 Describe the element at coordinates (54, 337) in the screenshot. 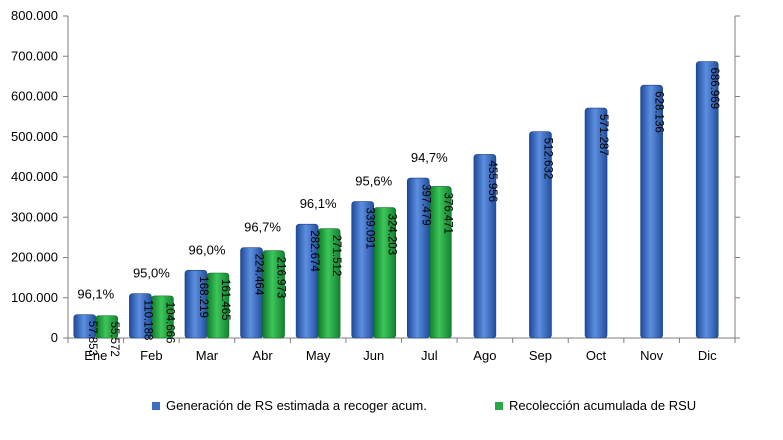

I see `y-tick-label: 0` at that location.